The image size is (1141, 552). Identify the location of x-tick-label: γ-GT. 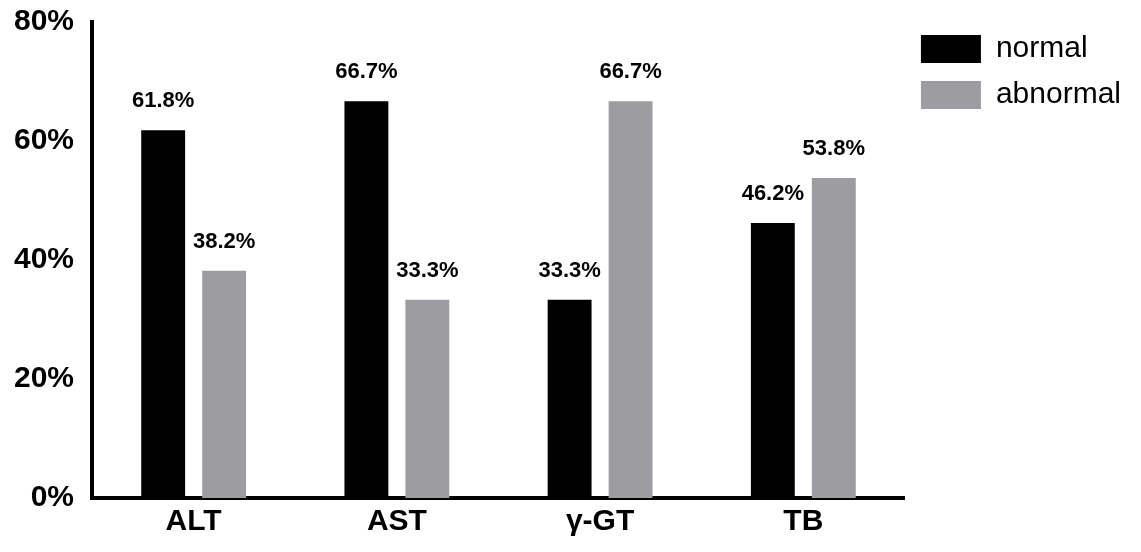
(600, 520).